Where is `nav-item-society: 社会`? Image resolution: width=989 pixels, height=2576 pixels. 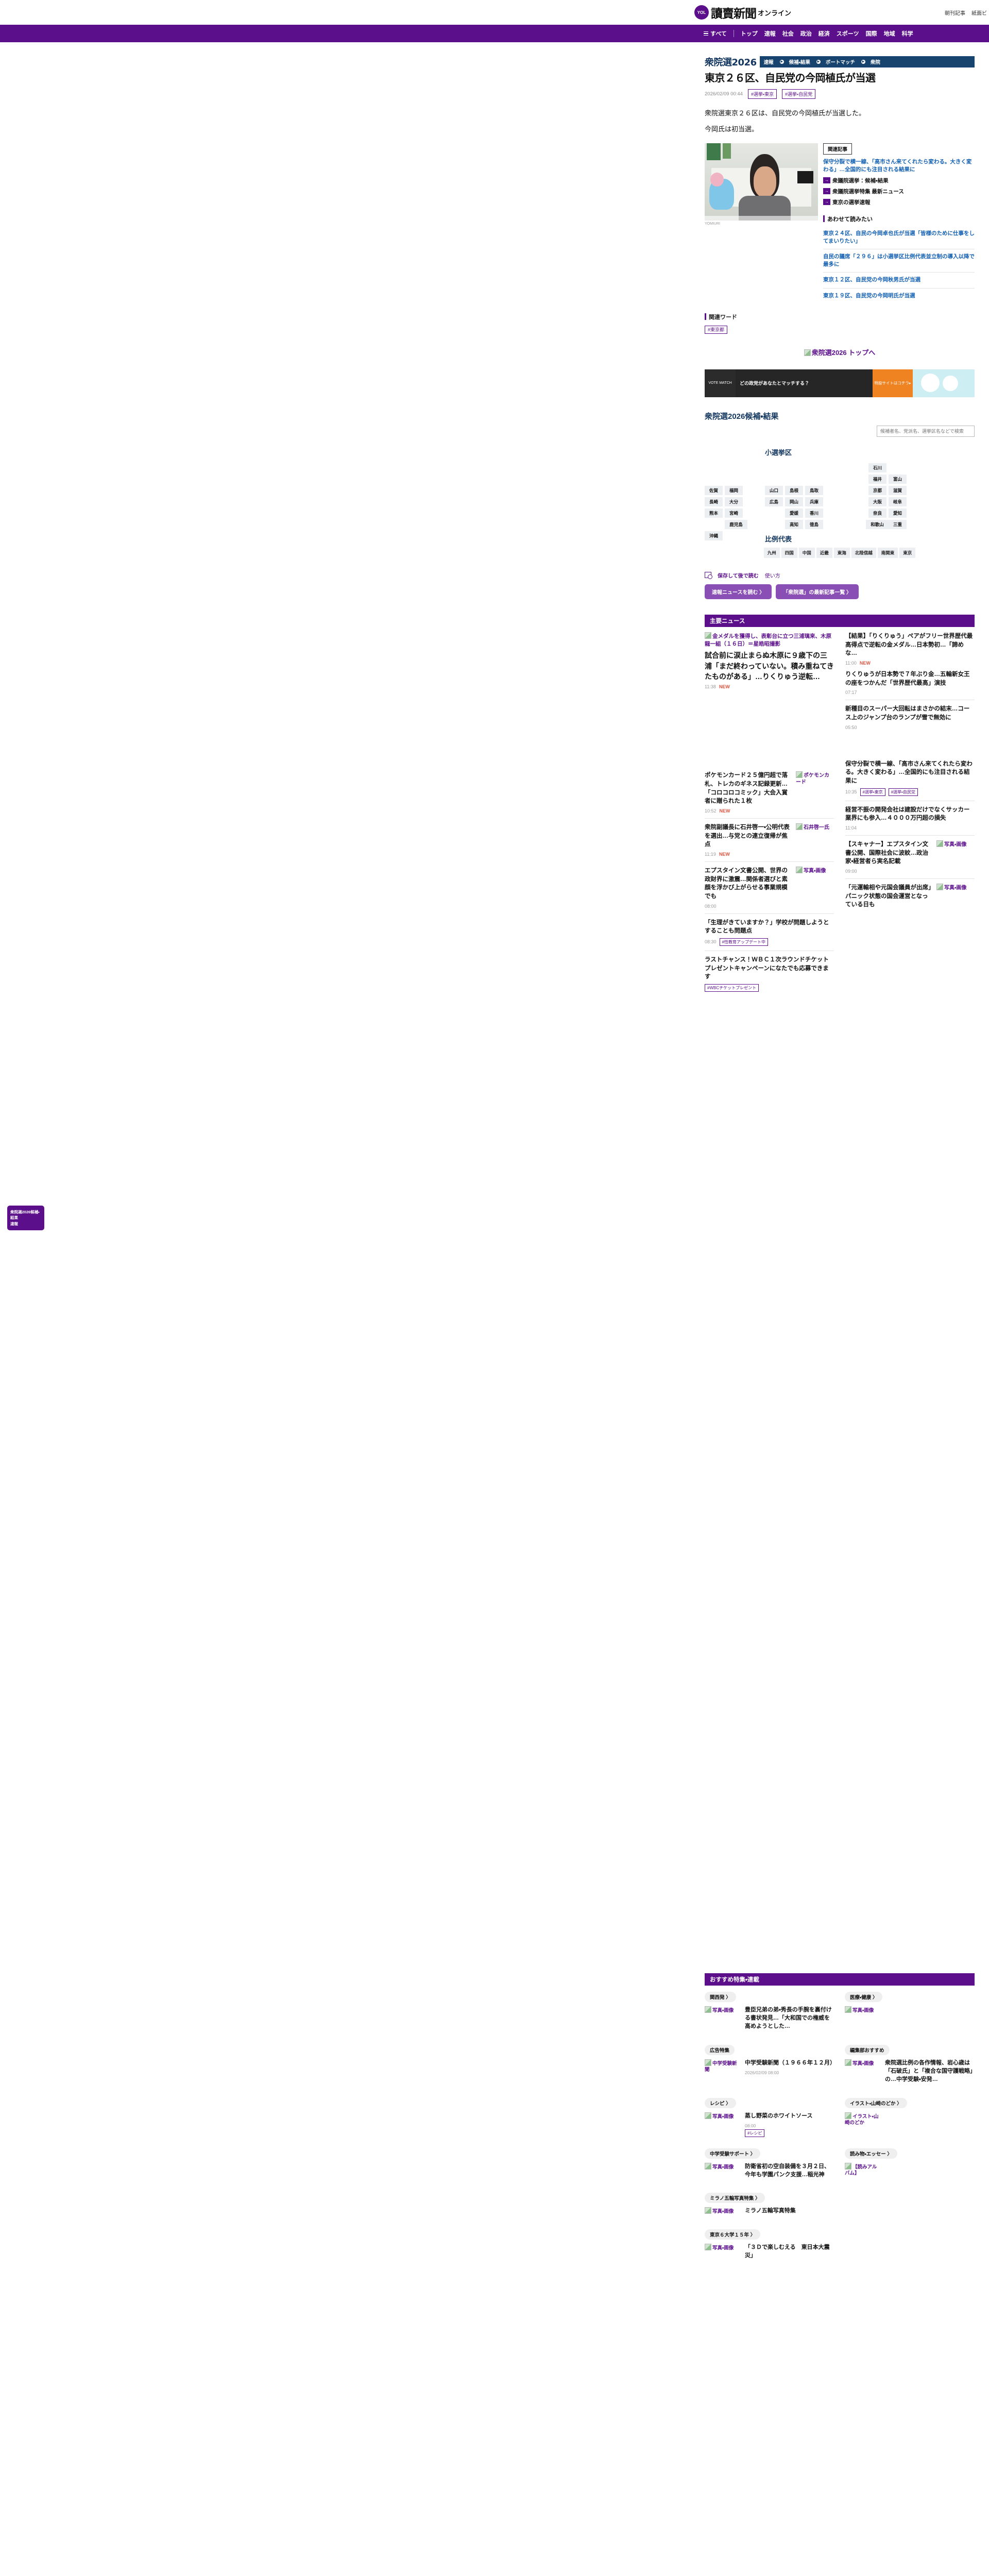 nav-item-society: 社会 is located at coordinates (788, 34).